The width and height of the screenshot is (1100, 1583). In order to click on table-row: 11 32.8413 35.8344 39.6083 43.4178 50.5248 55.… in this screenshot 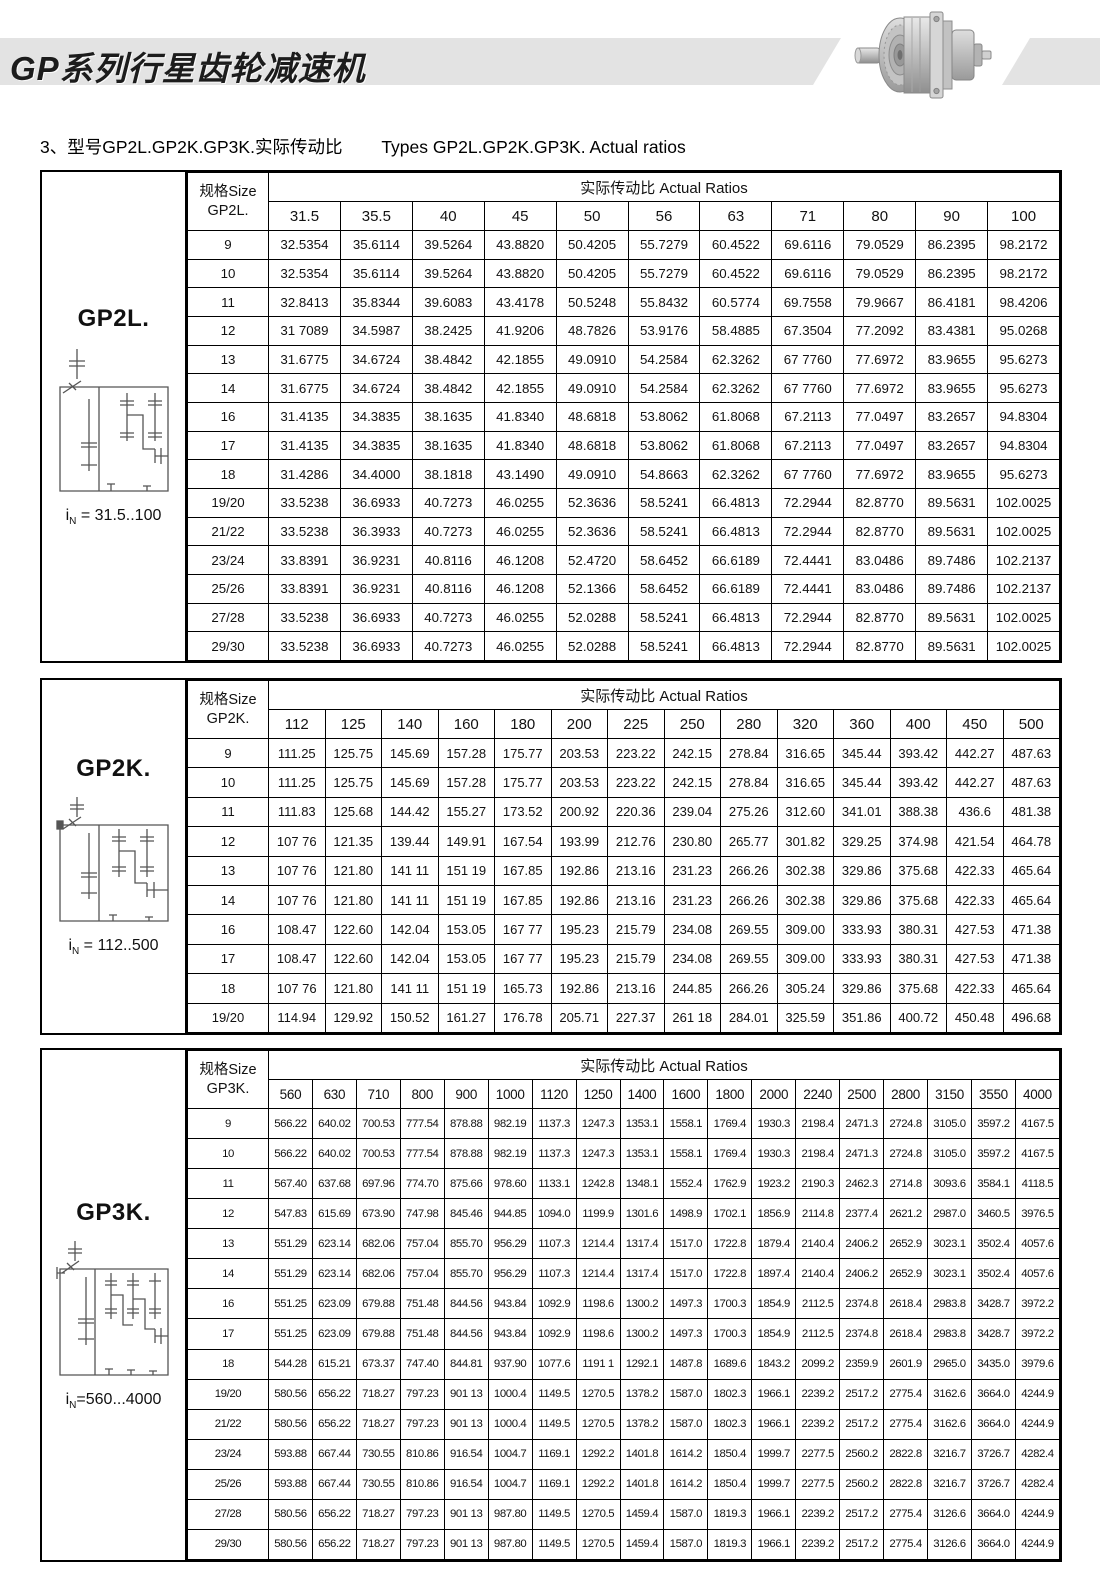, I will do `click(623, 302)`.